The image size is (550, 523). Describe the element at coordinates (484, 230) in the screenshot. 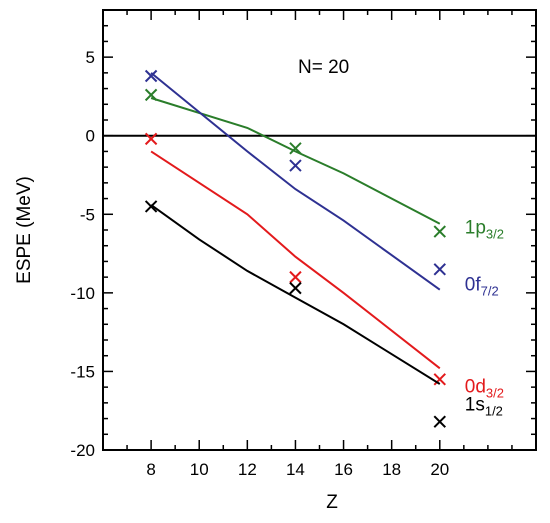

I see `series-label-1p-3-2: 1p3/2` at that location.